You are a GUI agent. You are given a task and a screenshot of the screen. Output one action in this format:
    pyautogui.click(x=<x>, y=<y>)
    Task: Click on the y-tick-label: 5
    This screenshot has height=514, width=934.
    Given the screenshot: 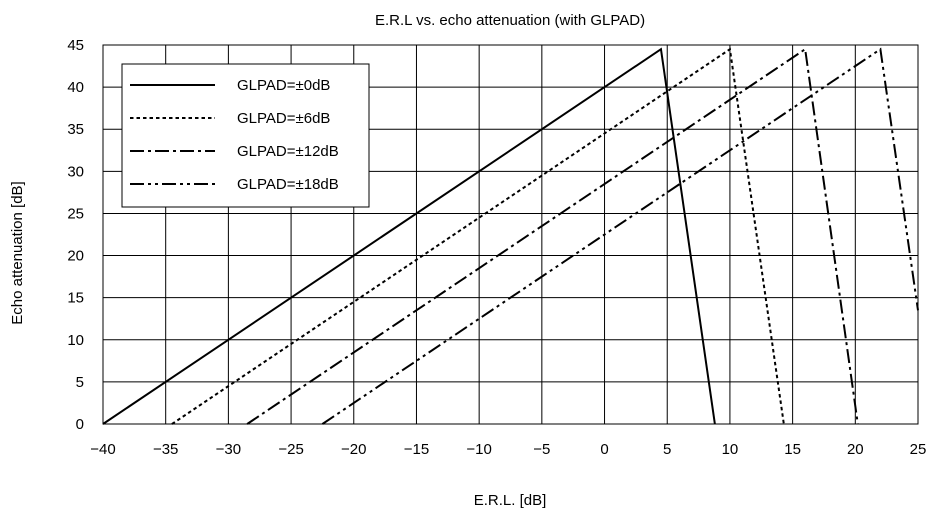 What is the action you would take?
    pyautogui.click(x=80, y=382)
    